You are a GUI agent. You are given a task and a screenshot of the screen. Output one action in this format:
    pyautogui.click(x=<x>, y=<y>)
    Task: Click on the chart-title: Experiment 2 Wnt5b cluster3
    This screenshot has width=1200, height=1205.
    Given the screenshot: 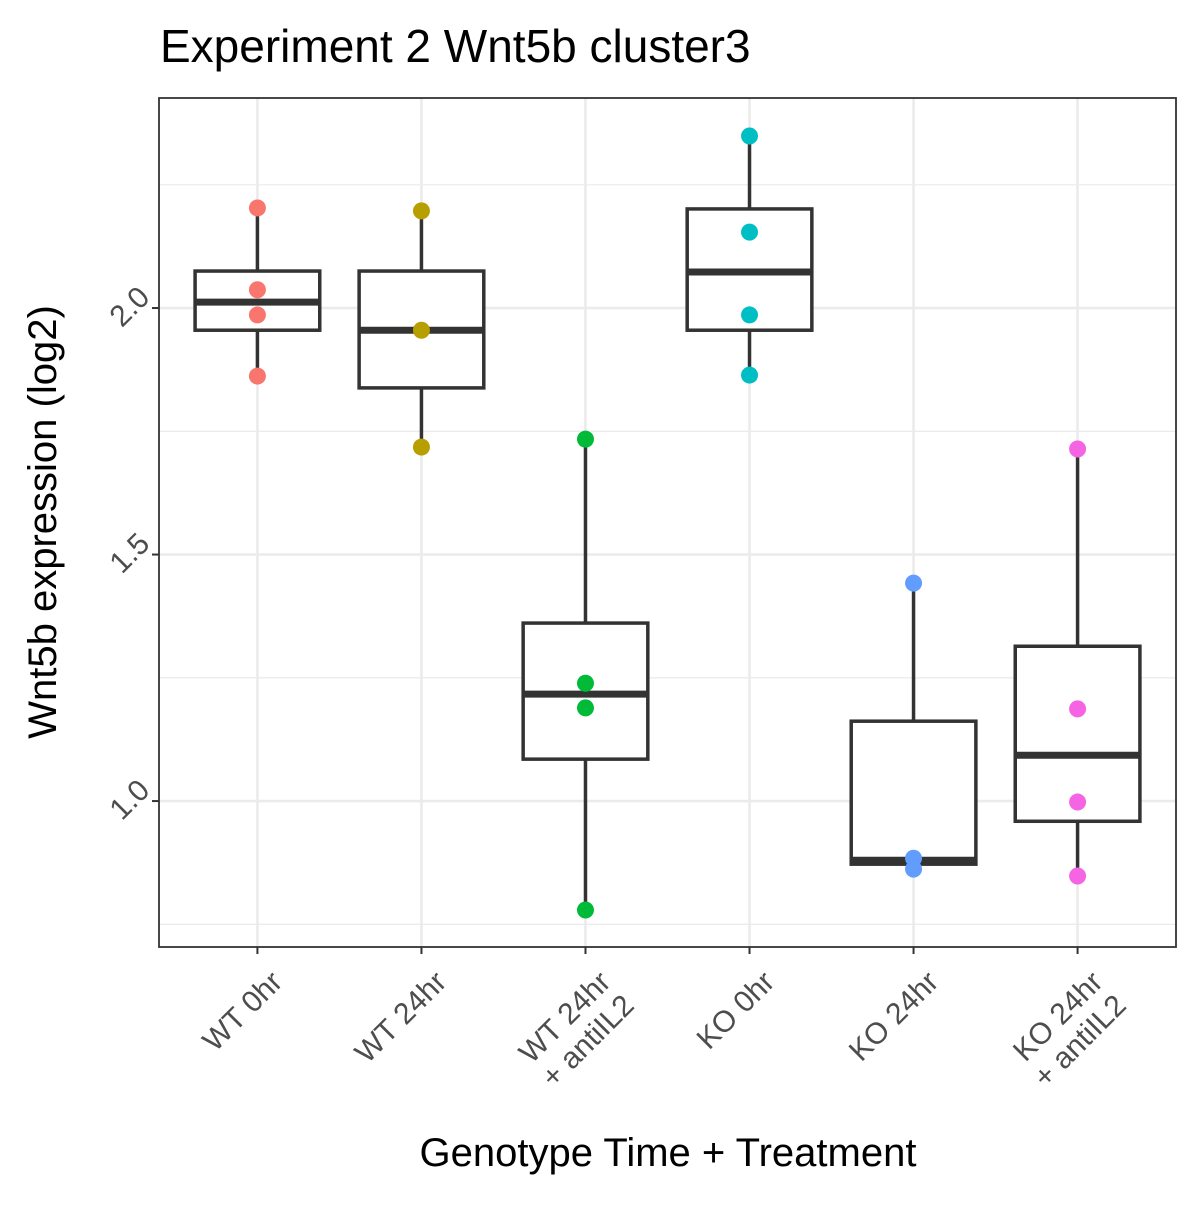 What is the action you would take?
    pyautogui.click(x=455, y=46)
    